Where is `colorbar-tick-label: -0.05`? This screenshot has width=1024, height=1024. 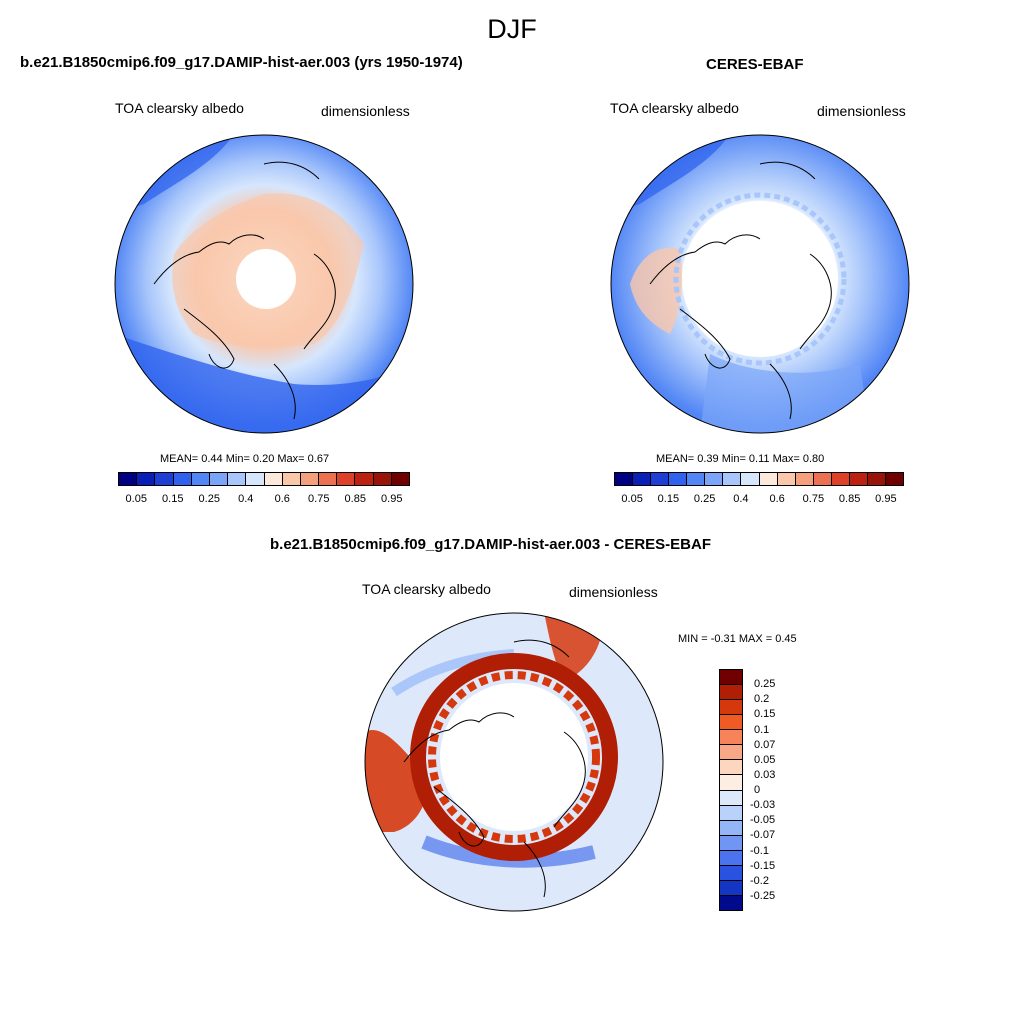
colorbar-tick-label: -0.05 is located at coordinates (763, 820).